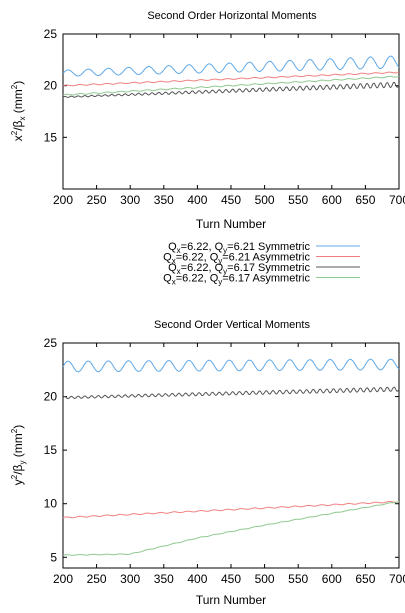 The width and height of the screenshot is (405, 613). Describe the element at coordinates (239, 248) in the screenshot. I see `legend-entry-label: Qx=6.22, Qy=6.21 Symmetric` at that location.